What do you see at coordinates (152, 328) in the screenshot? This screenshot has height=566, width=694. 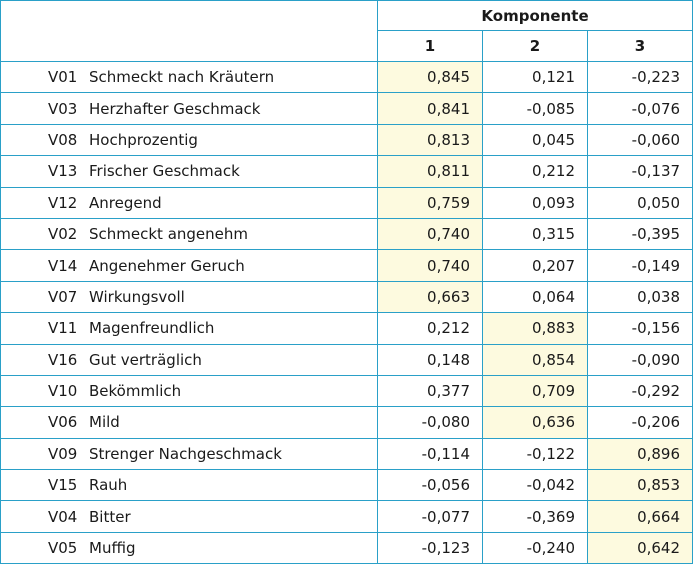 I see `variable-name: Magenfreundlich` at bounding box center [152, 328].